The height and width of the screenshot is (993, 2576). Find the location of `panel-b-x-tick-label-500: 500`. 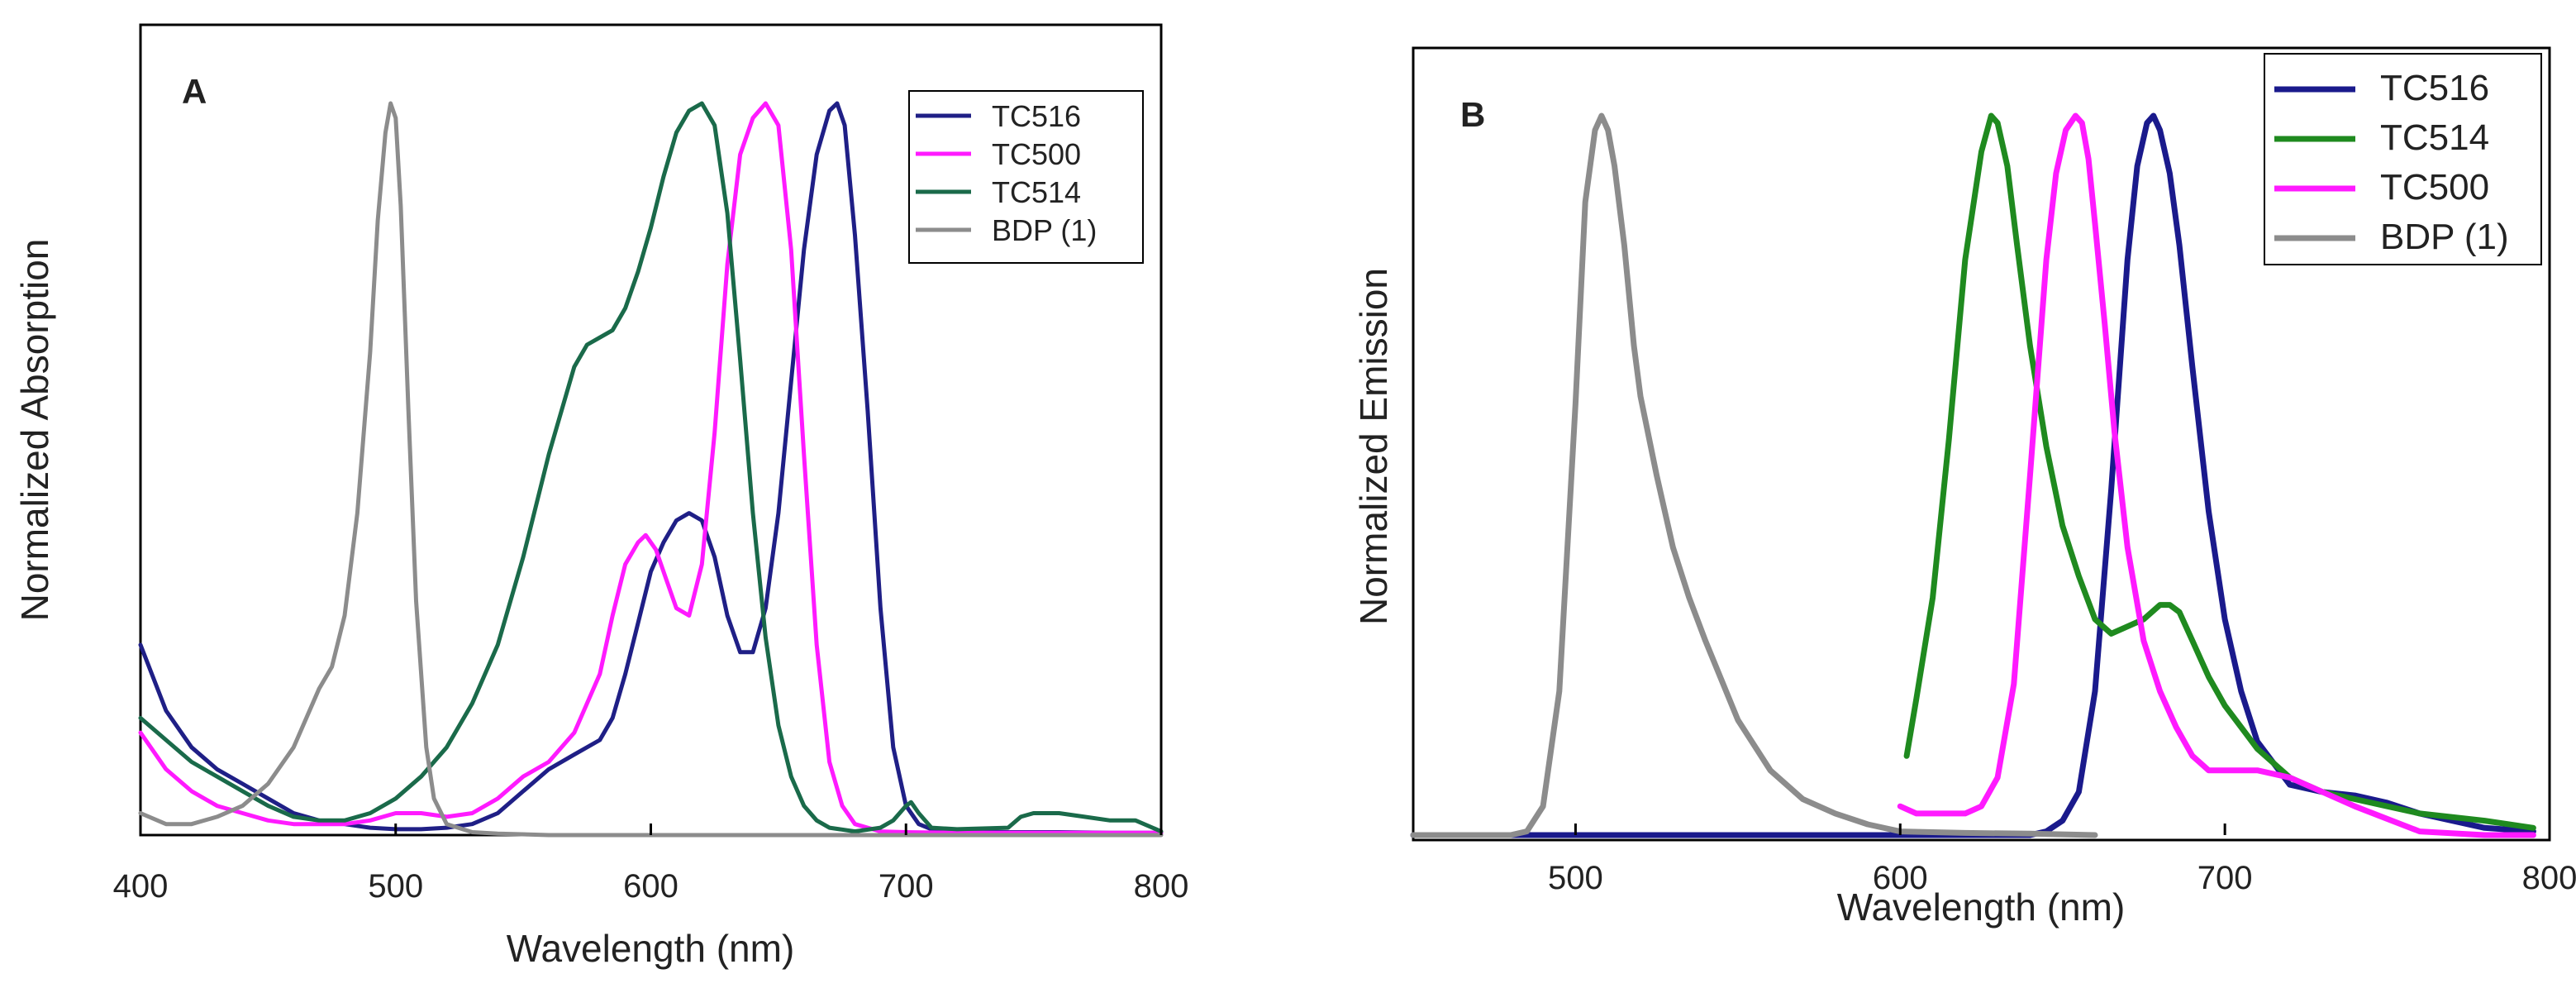

panel-b-x-tick-label-500: 500 is located at coordinates (1576, 878).